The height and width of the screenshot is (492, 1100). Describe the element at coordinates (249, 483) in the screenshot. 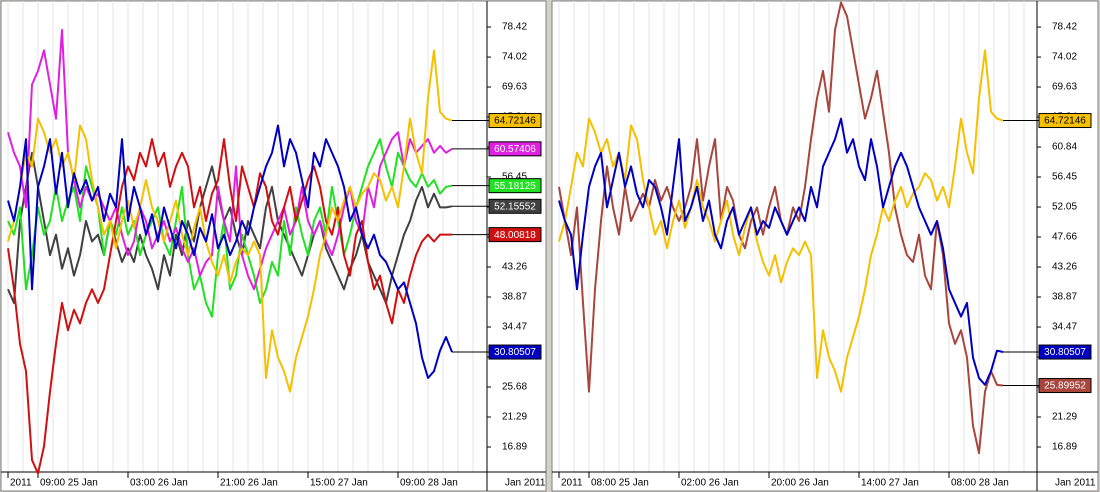

I see `x-tick-label: 21:00 26 Jan` at that location.